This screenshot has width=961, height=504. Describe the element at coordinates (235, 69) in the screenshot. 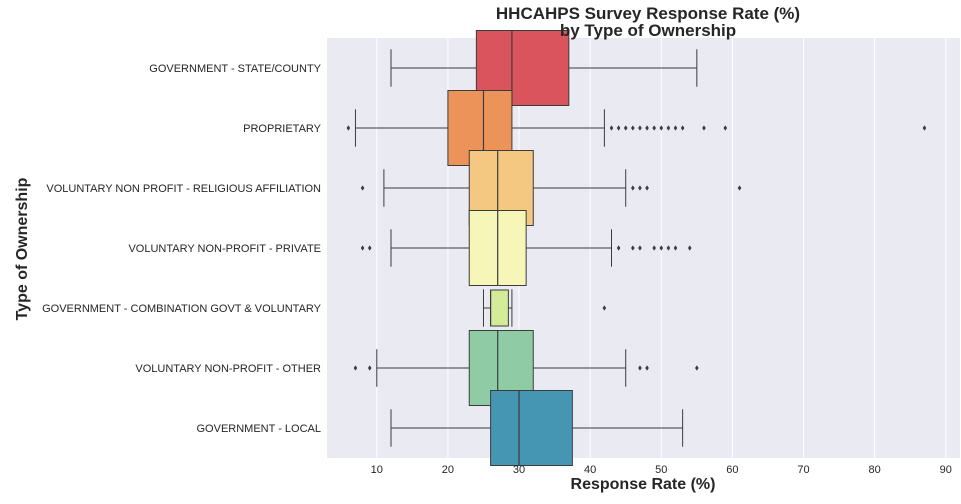

I see `y-tick-label: GOVERNMENT - STATE/COUNTY` at that location.